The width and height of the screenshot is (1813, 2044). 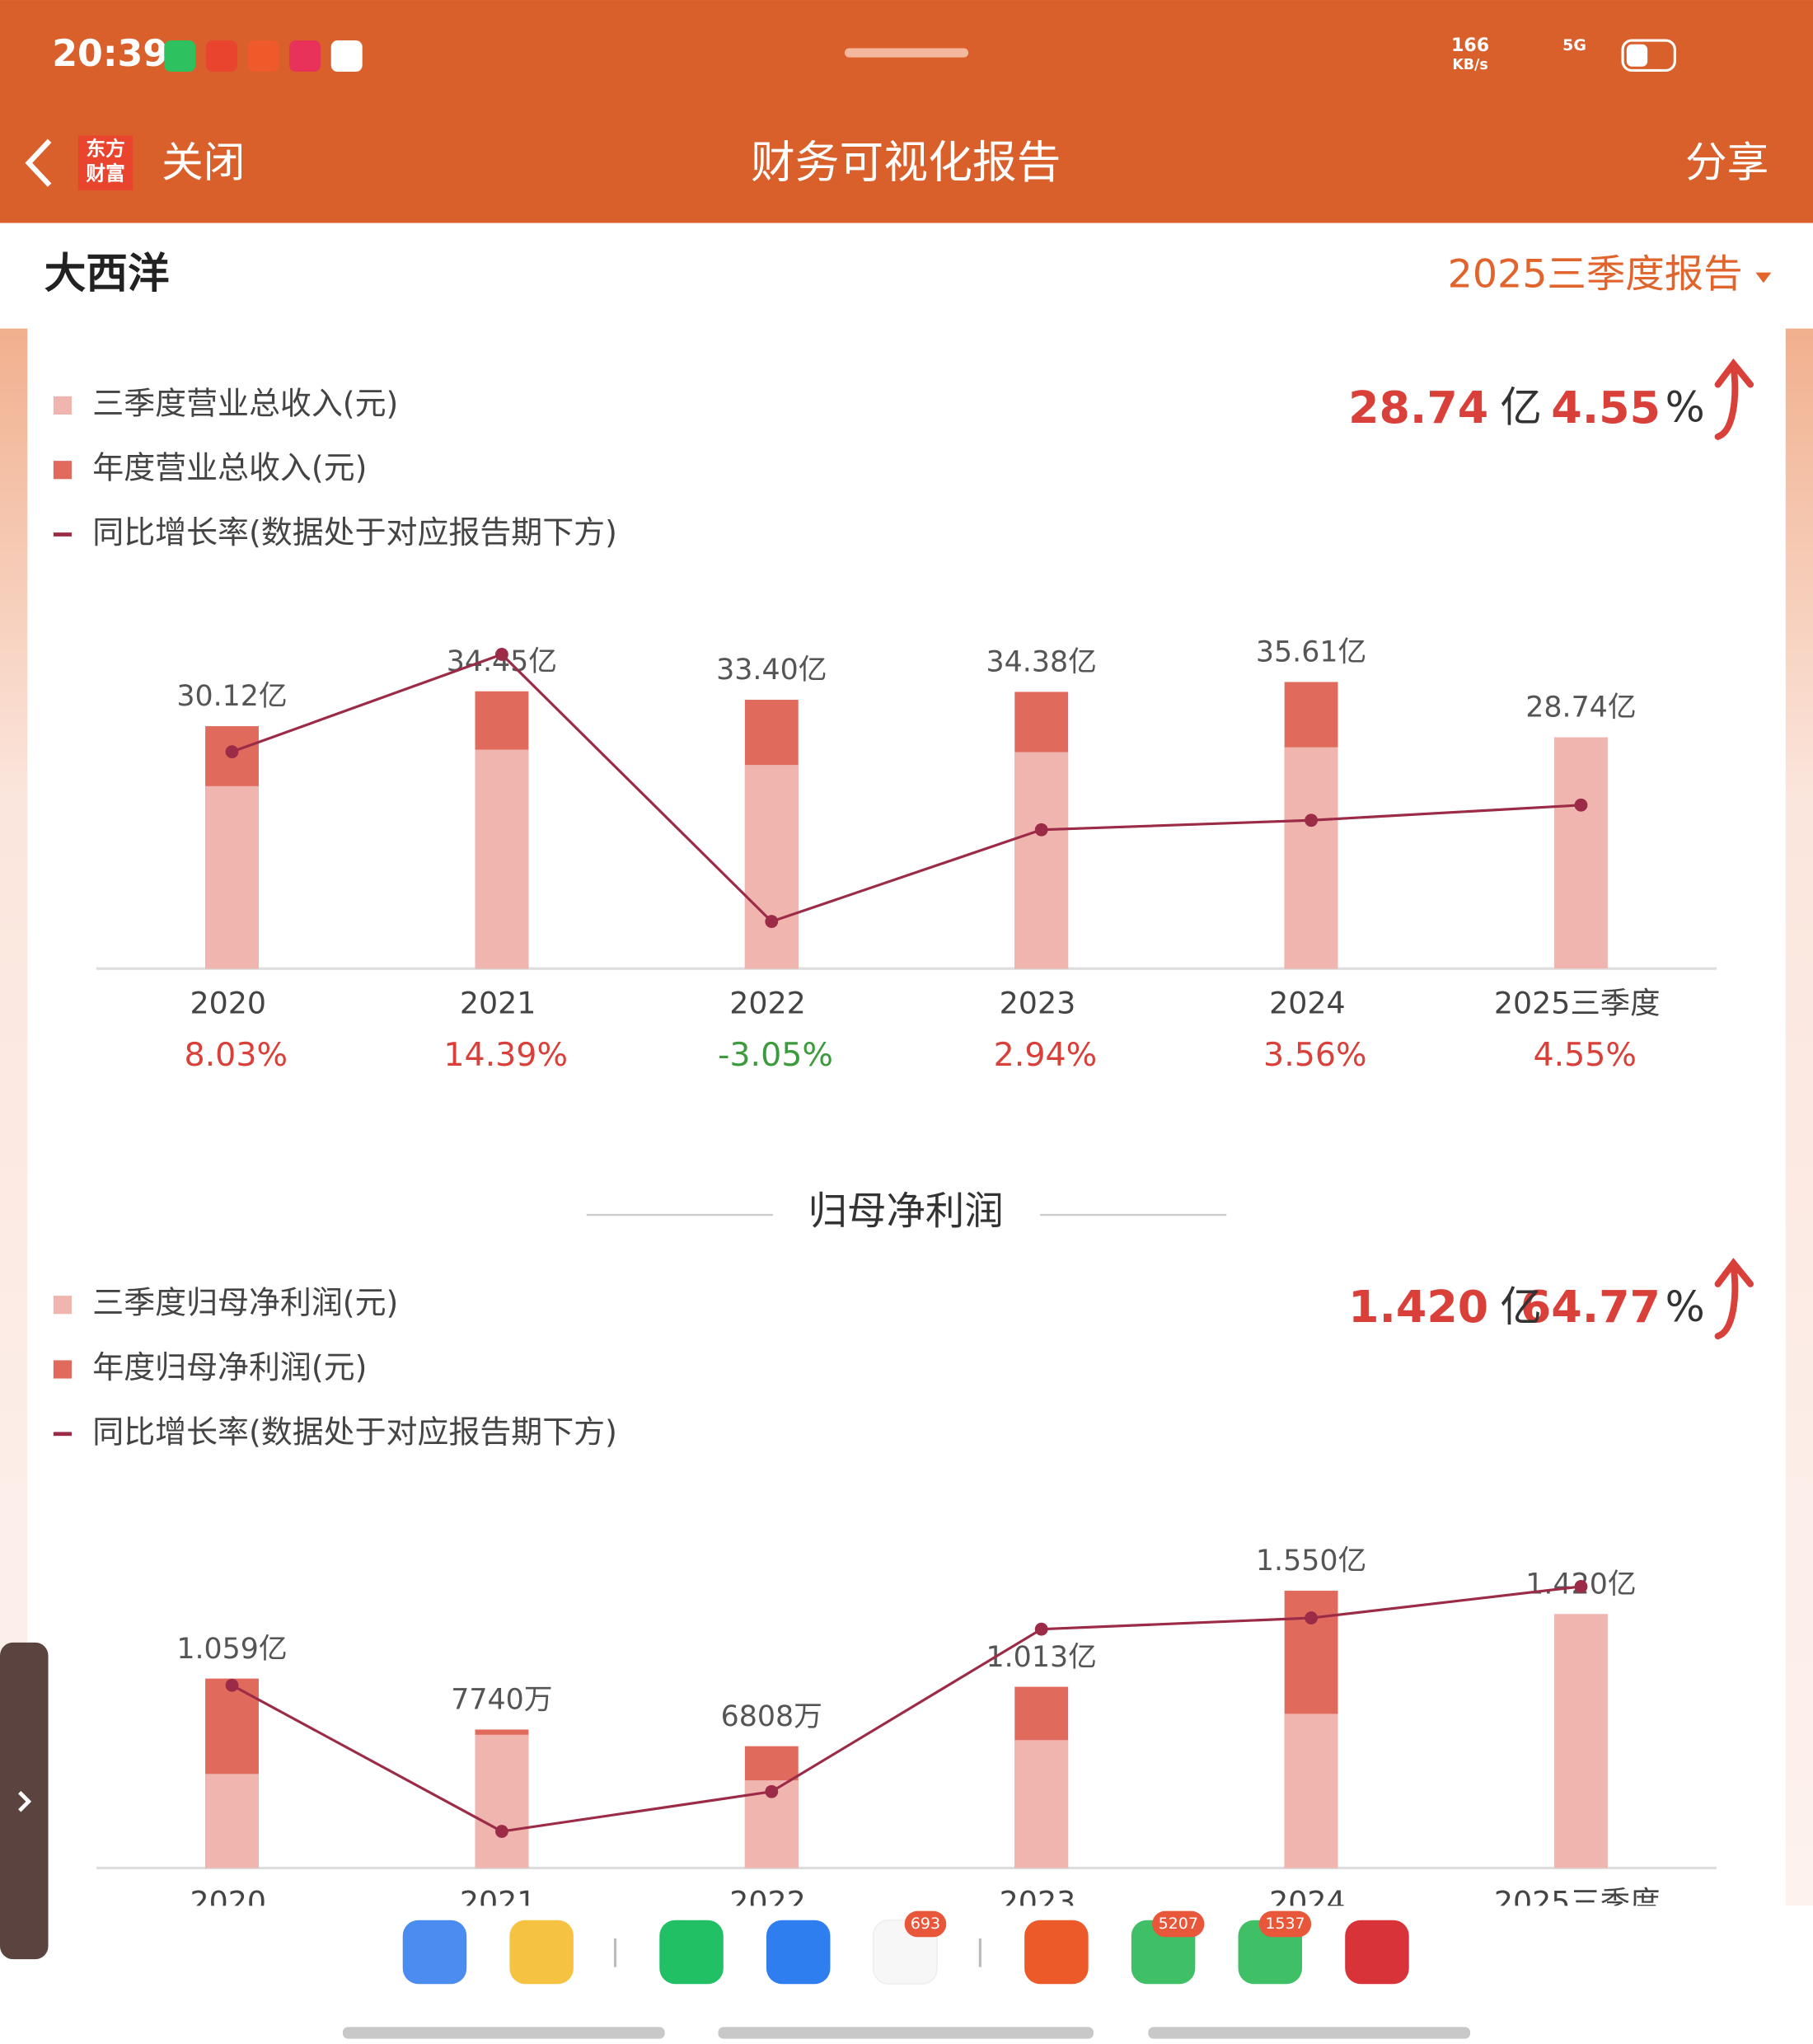 I want to click on net-type: 5G, so click(x=1574, y=45).